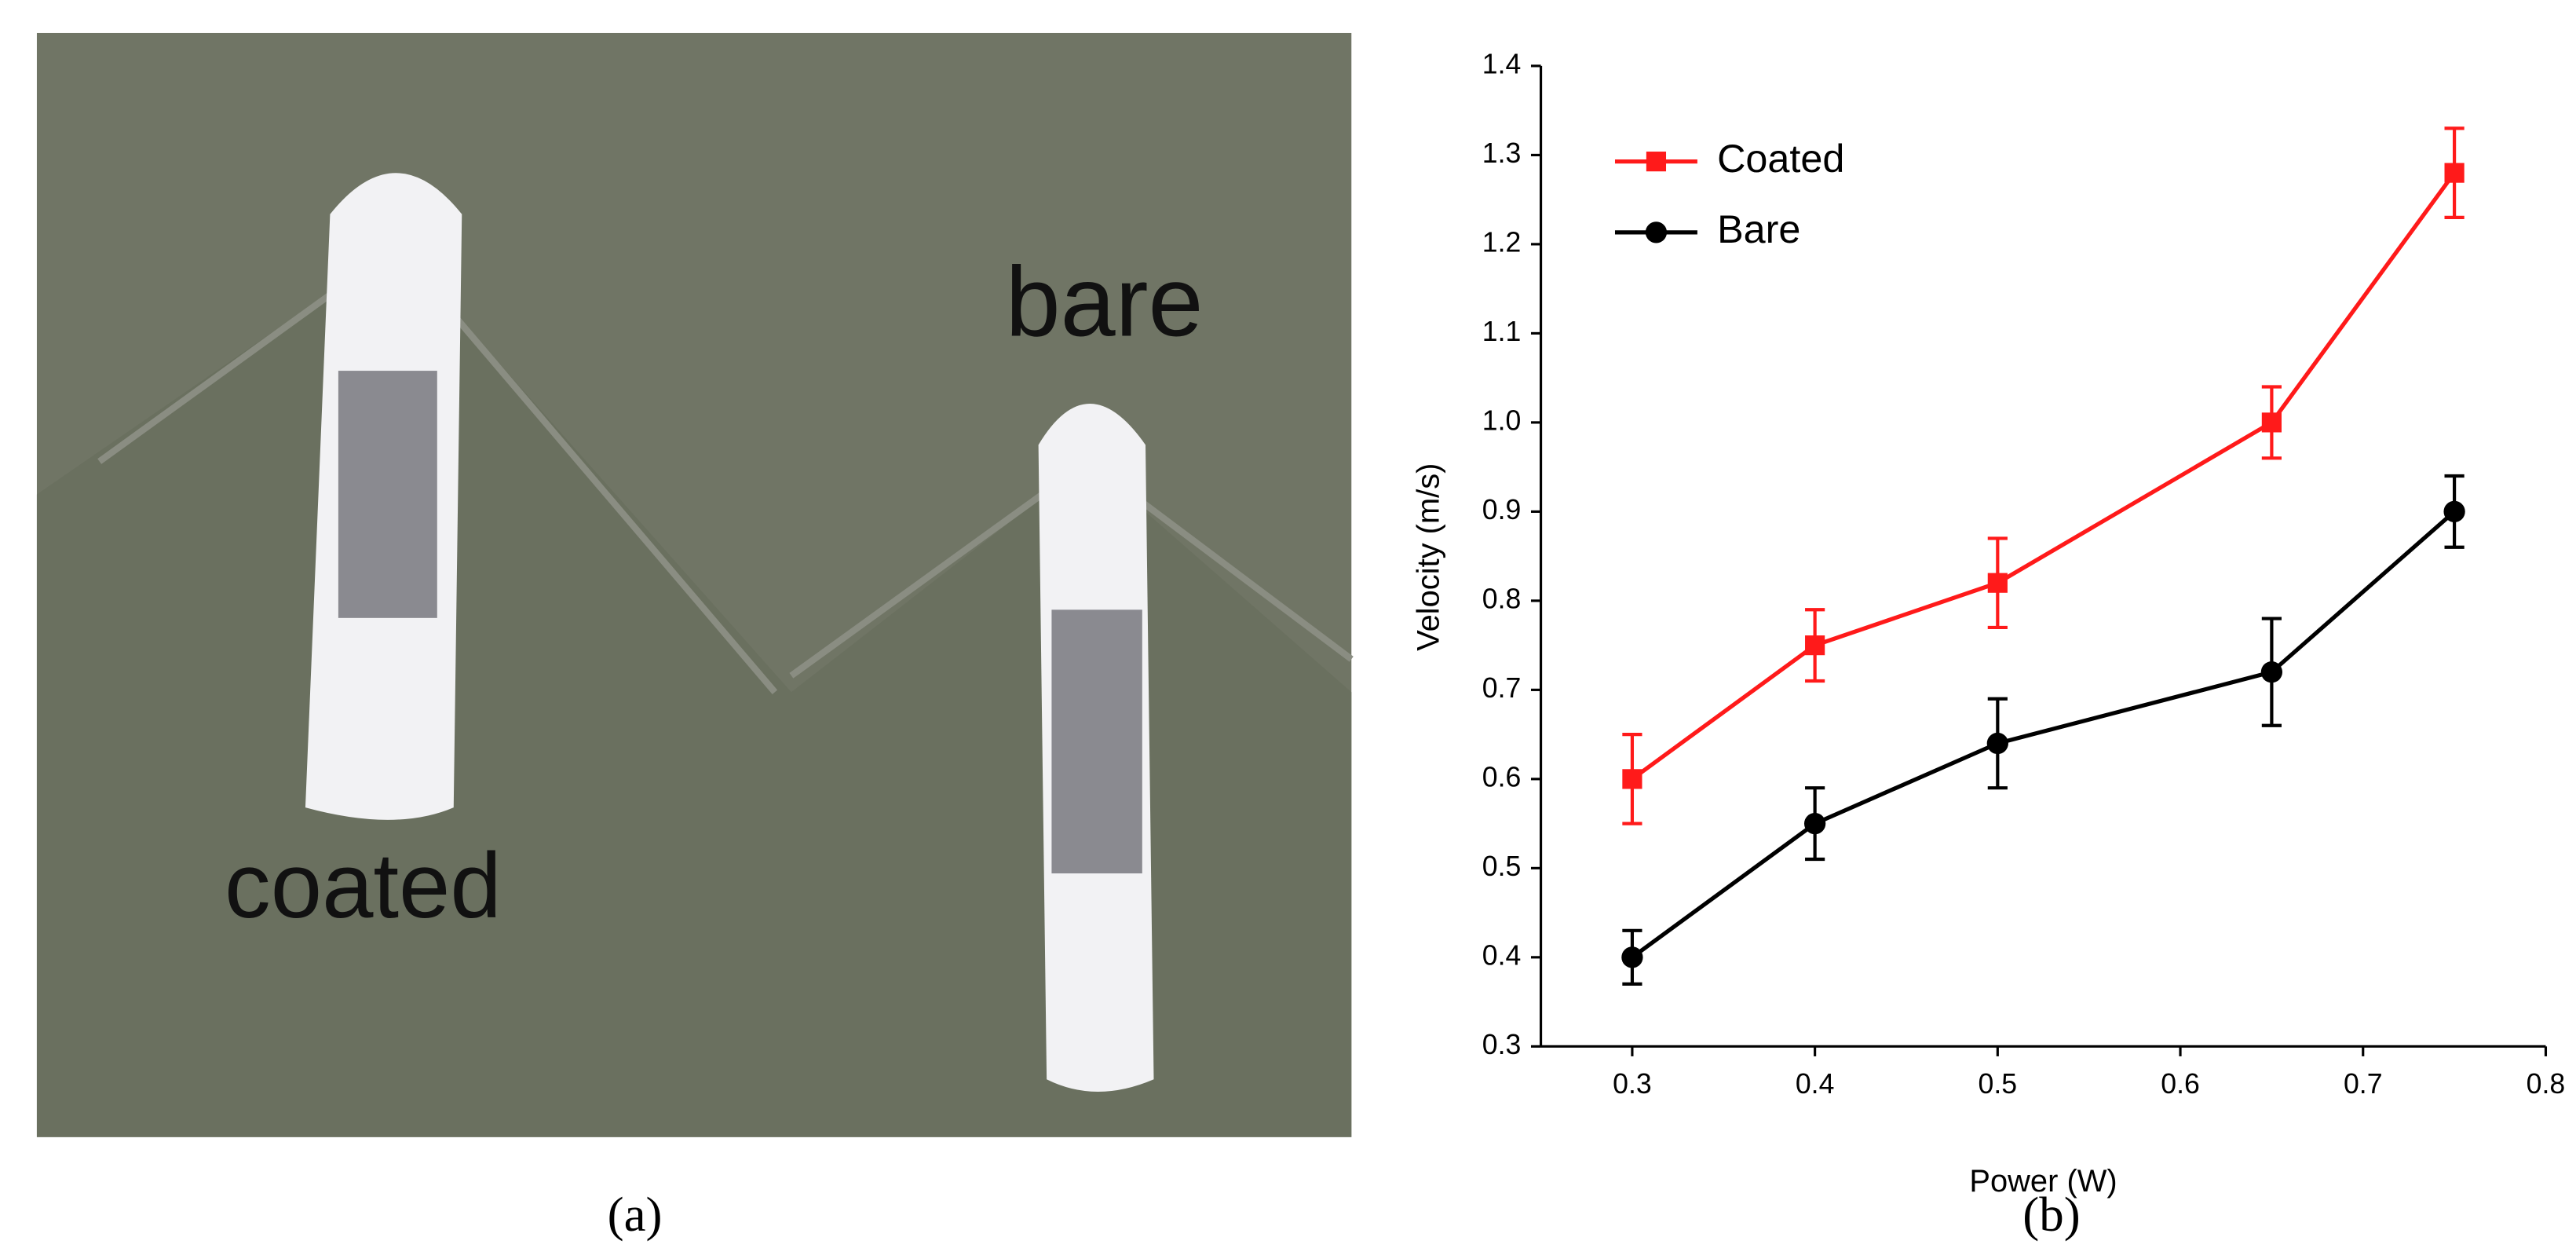  I want to click on y-tick-label: 1.1, so click(1502, 332).